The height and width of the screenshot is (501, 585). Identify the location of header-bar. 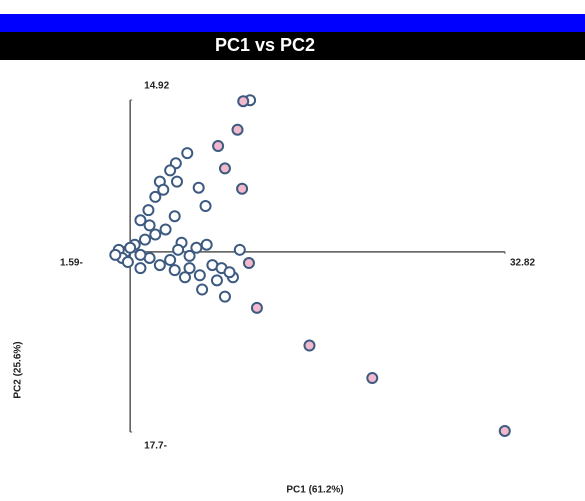
(292, 46).